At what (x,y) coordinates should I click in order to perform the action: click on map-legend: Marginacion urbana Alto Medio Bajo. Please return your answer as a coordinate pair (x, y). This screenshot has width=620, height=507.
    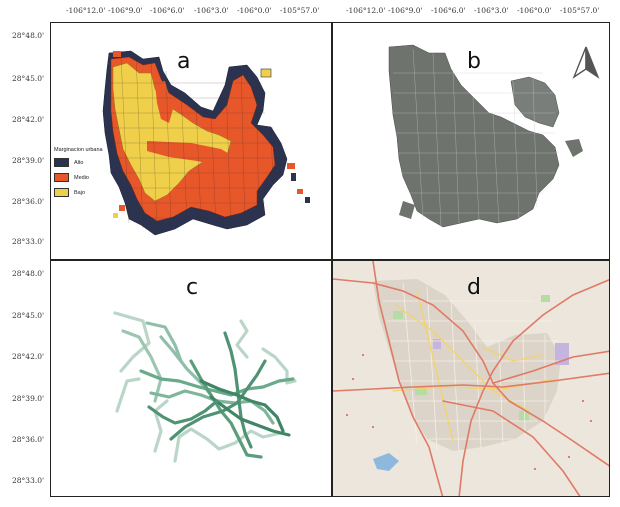
    Looking at the image, I should click on (78, 175).